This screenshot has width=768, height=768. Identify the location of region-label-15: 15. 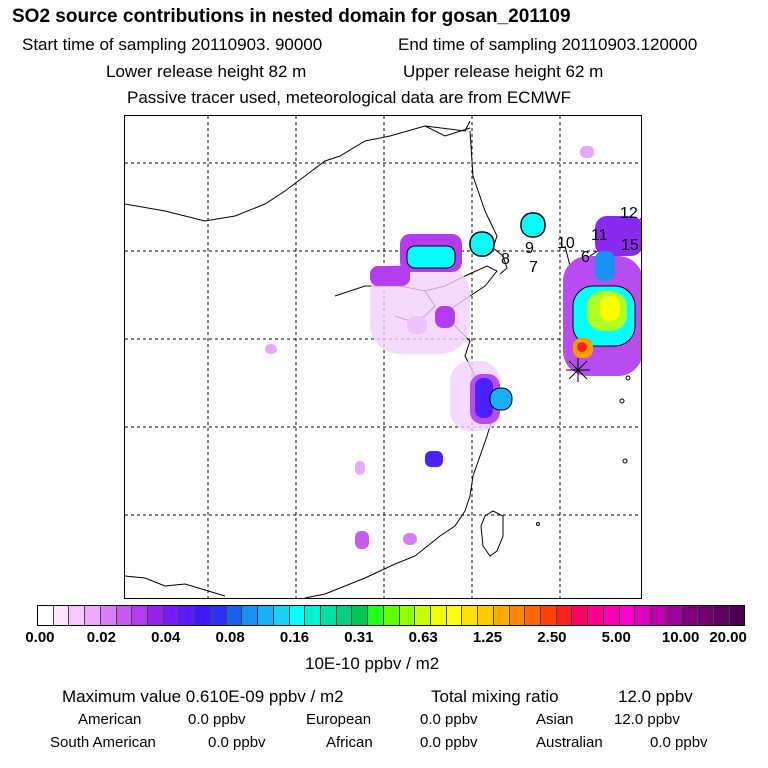
(630, 245).